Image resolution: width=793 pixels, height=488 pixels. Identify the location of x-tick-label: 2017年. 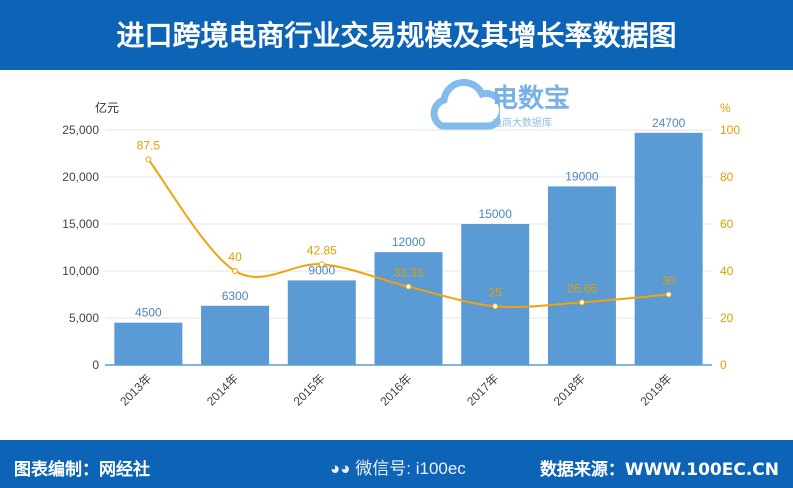
(482, 389).